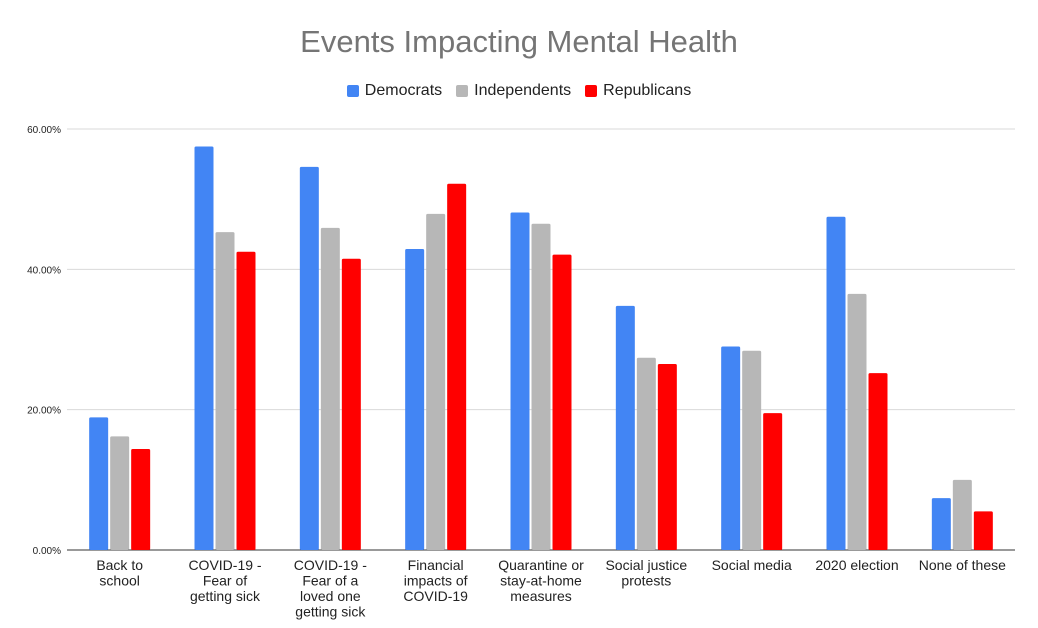 The width and height of the screenshot is (1038, 628). Describe the element at coordinates (330, 581) in the screenshot. I see `x-tick-label: Fear of a` at that location.